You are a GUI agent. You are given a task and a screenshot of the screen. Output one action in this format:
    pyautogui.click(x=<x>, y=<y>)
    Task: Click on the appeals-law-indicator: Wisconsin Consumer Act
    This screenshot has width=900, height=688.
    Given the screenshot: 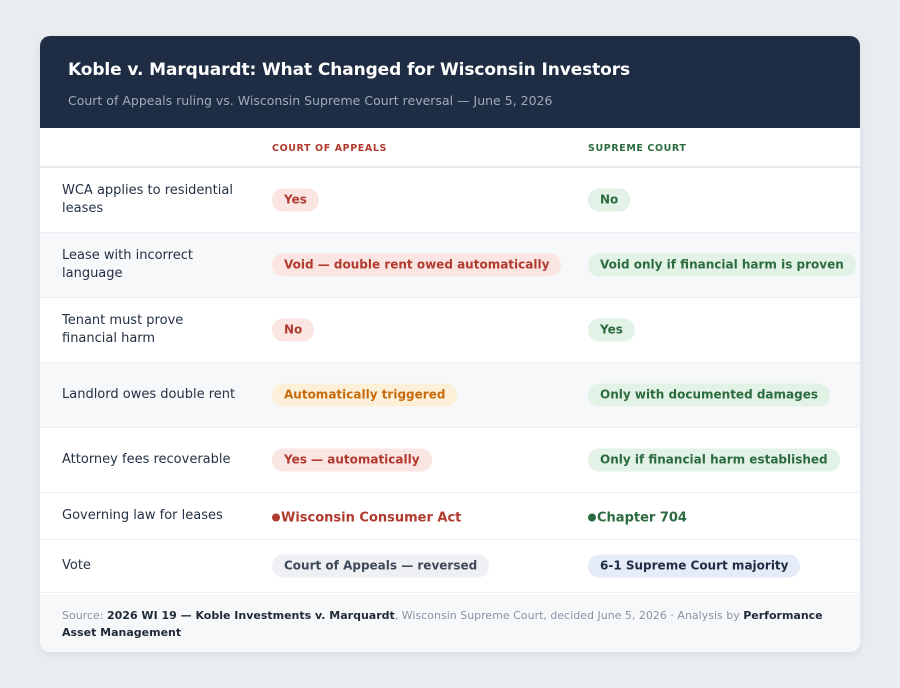 What is the action you would take?
    pyautogui.click(x=366, y=517)
    